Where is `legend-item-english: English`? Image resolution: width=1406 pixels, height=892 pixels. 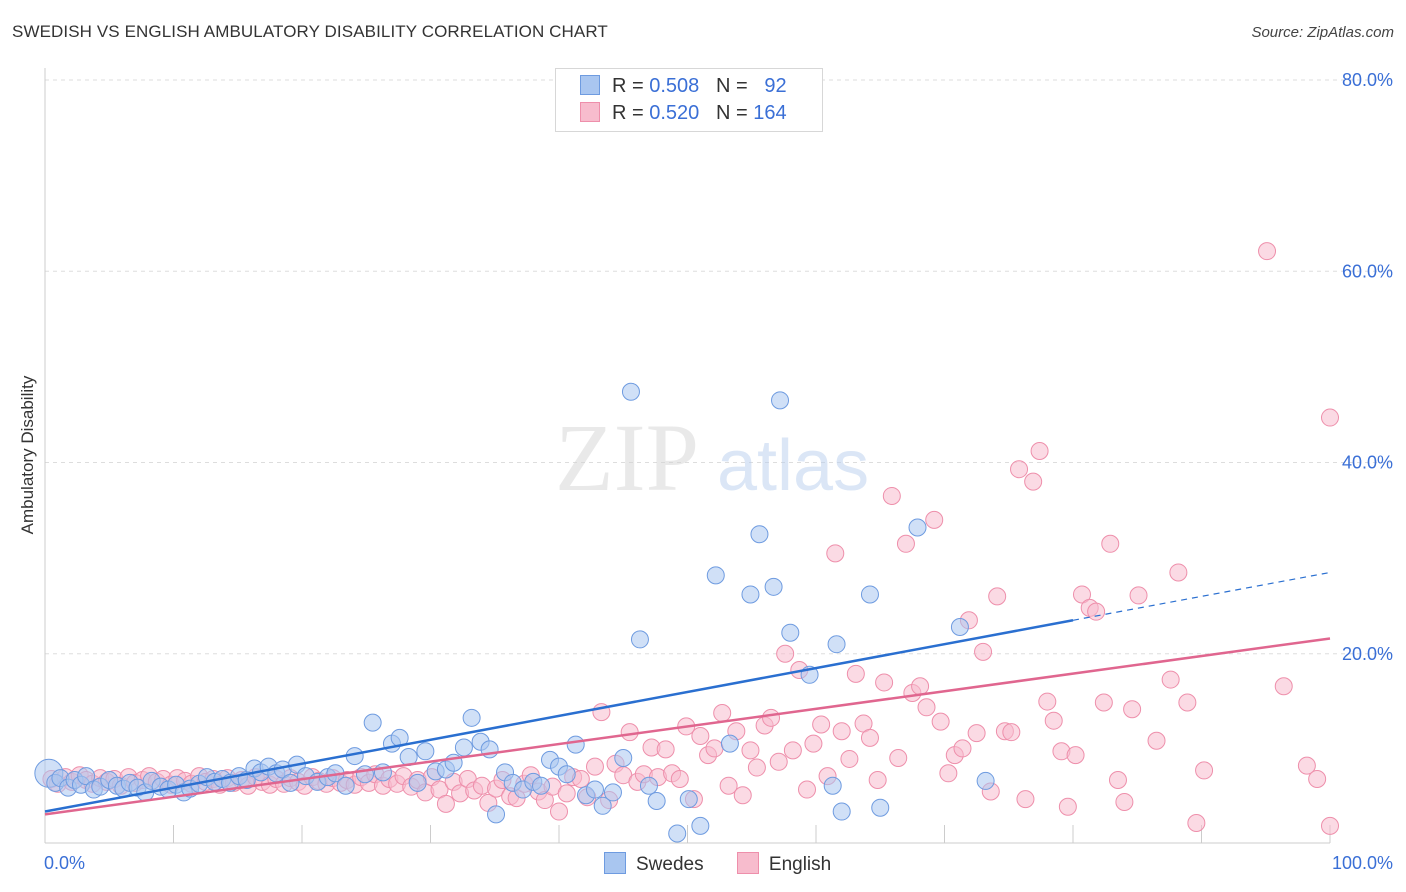
legend-item-english: English is located at coordinates (783, 864).